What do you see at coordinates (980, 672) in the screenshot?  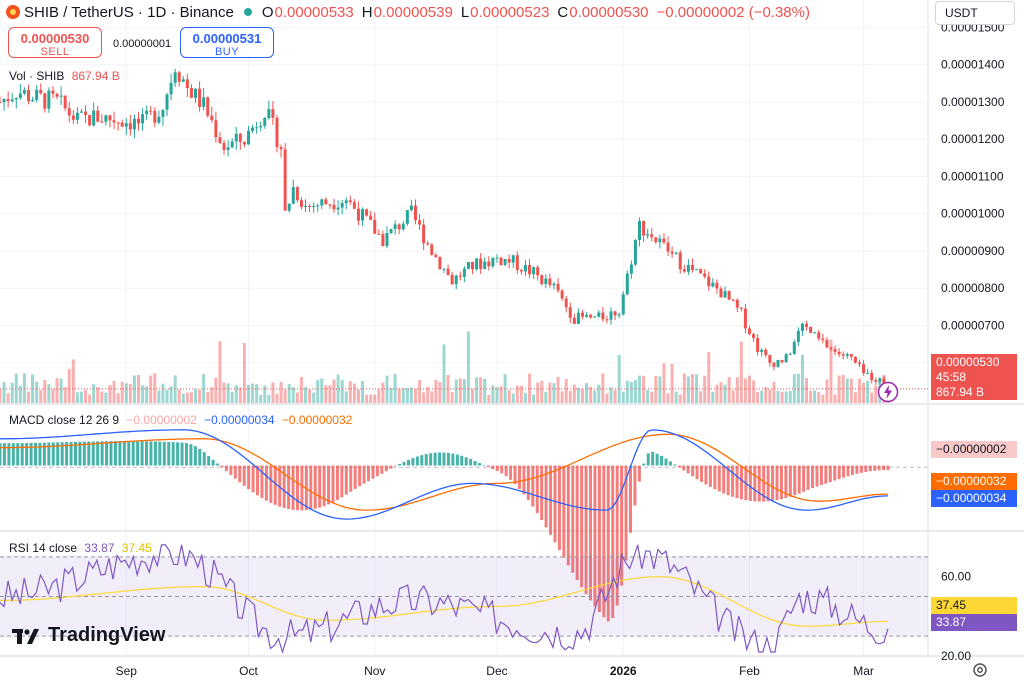 I see `gear-icon` at bounding box center [980, 672].